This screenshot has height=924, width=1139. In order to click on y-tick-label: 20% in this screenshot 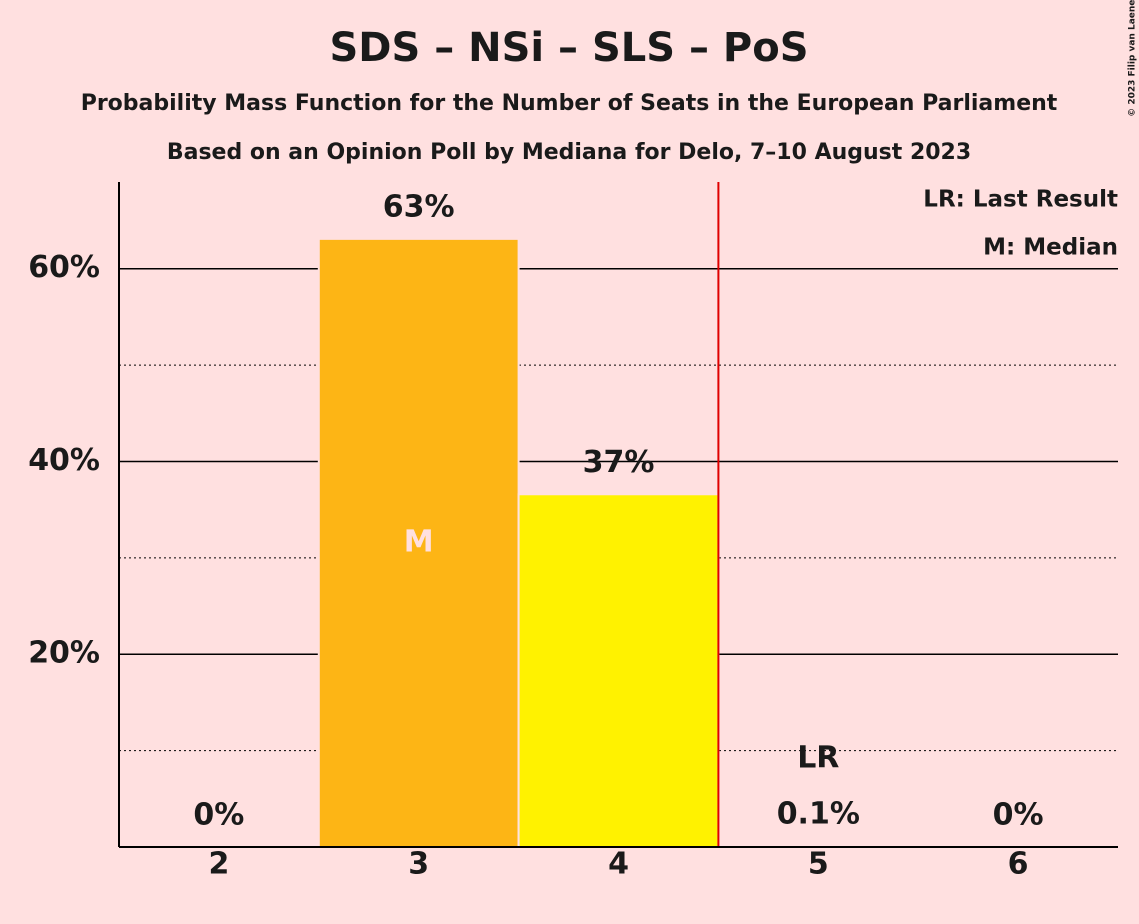, I will do `click(64, 653)`.